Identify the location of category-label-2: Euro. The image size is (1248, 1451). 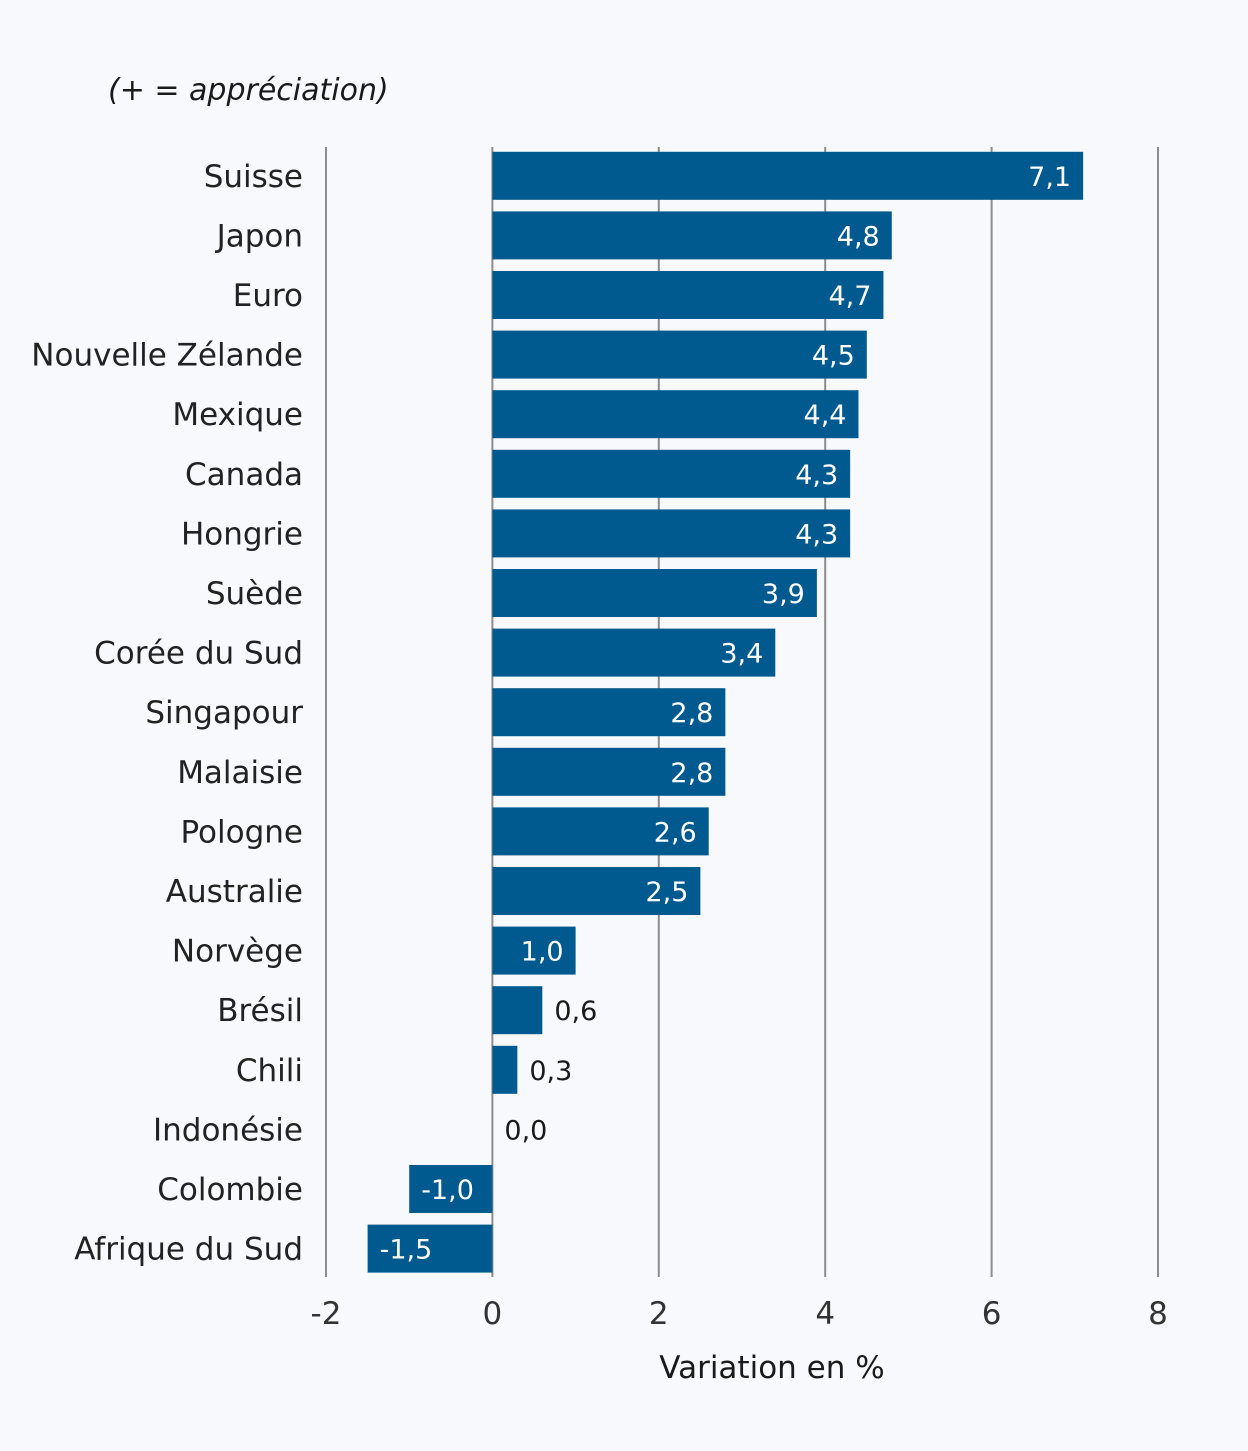
(268, 296).